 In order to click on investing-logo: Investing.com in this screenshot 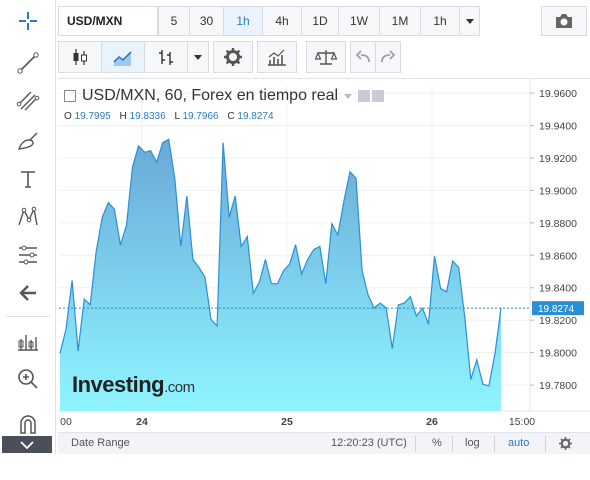, I will do `click(133, 385)`.